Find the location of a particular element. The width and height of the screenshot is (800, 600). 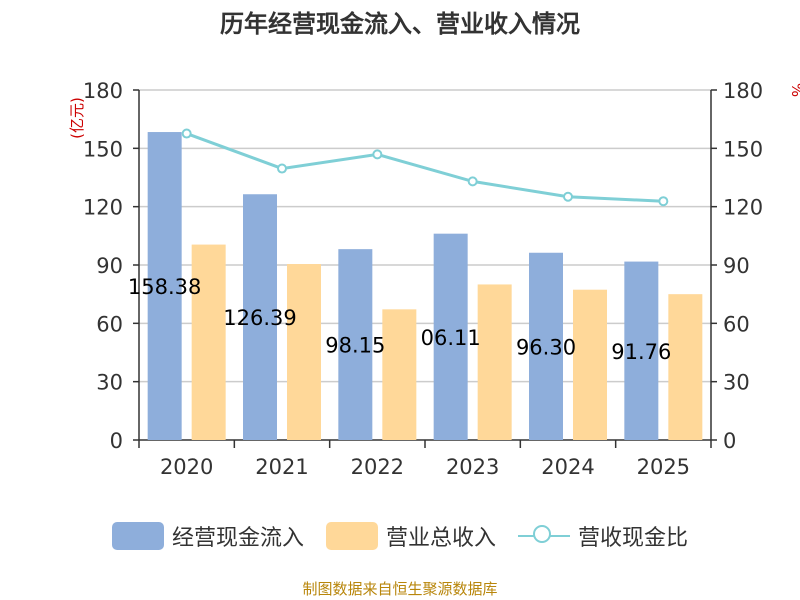

data-label-cash: 91.76 is located at coordinates (641, 352).